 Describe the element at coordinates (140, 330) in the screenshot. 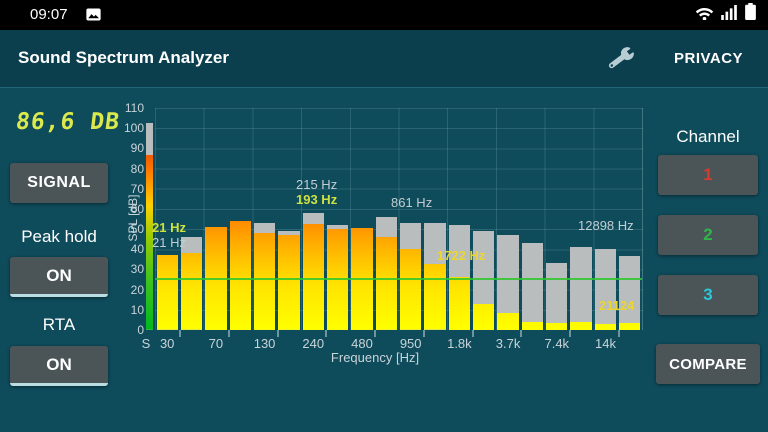

I see `y-axis-tick-label: 0` at that location.